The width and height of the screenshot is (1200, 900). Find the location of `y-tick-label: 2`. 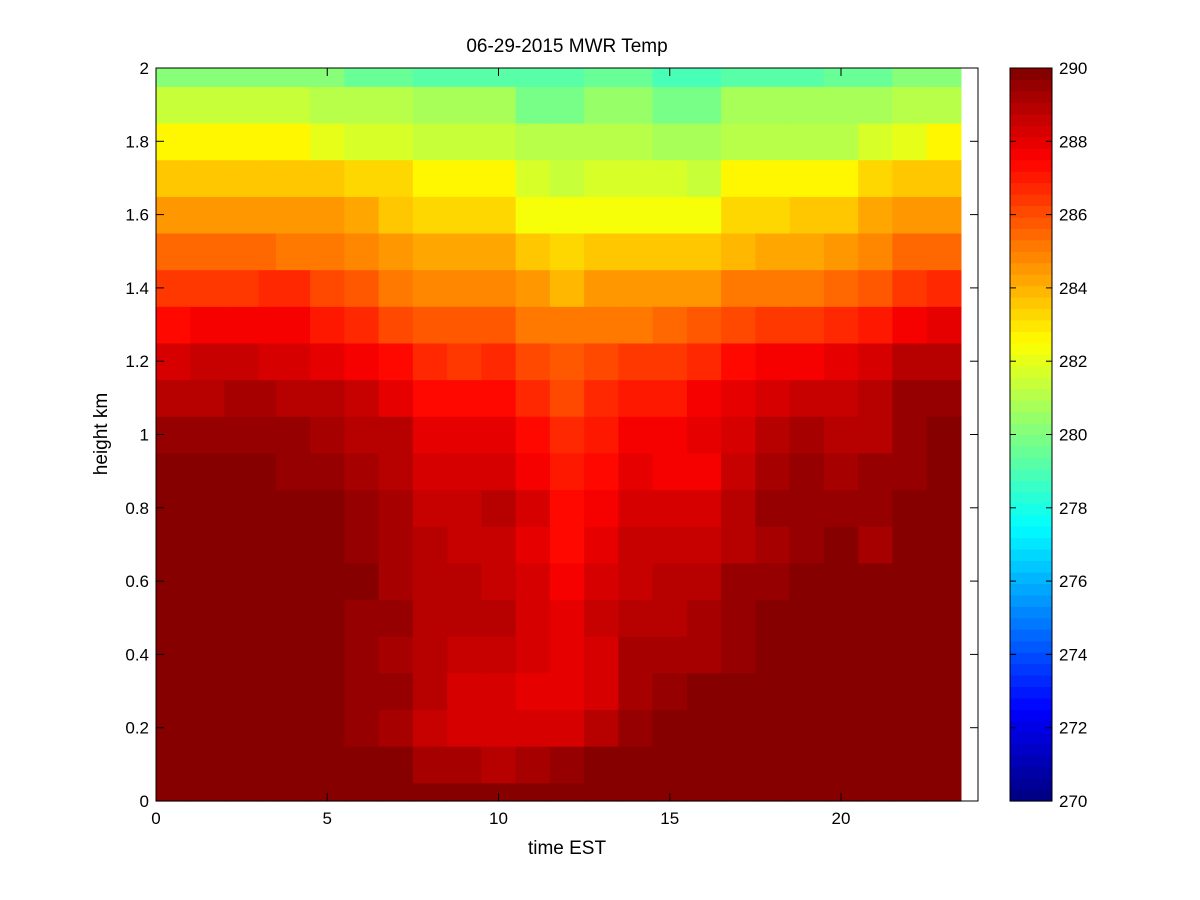

y-tick-label: 2 is located at coordinates (144, 68).